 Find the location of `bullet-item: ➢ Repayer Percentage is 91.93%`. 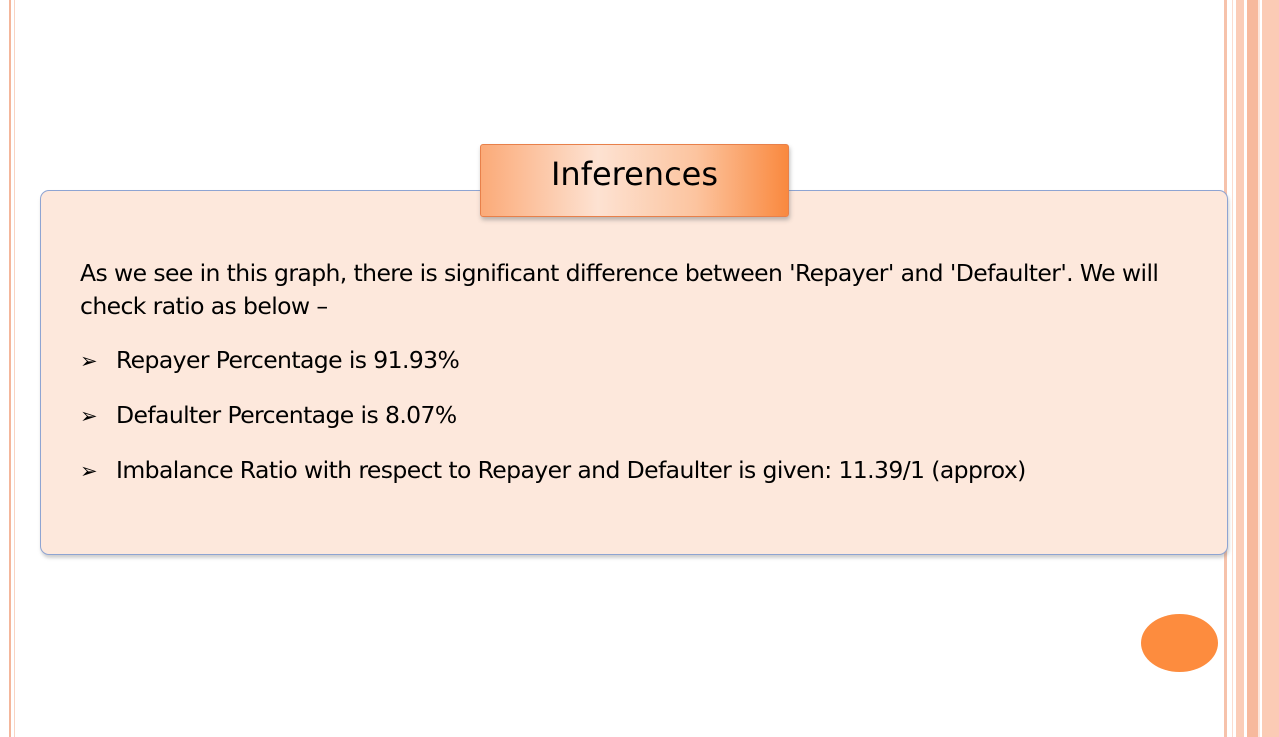

bullet-item: ➢ Repayer Percentage is 91.93% is located at coordinates (650, 361).